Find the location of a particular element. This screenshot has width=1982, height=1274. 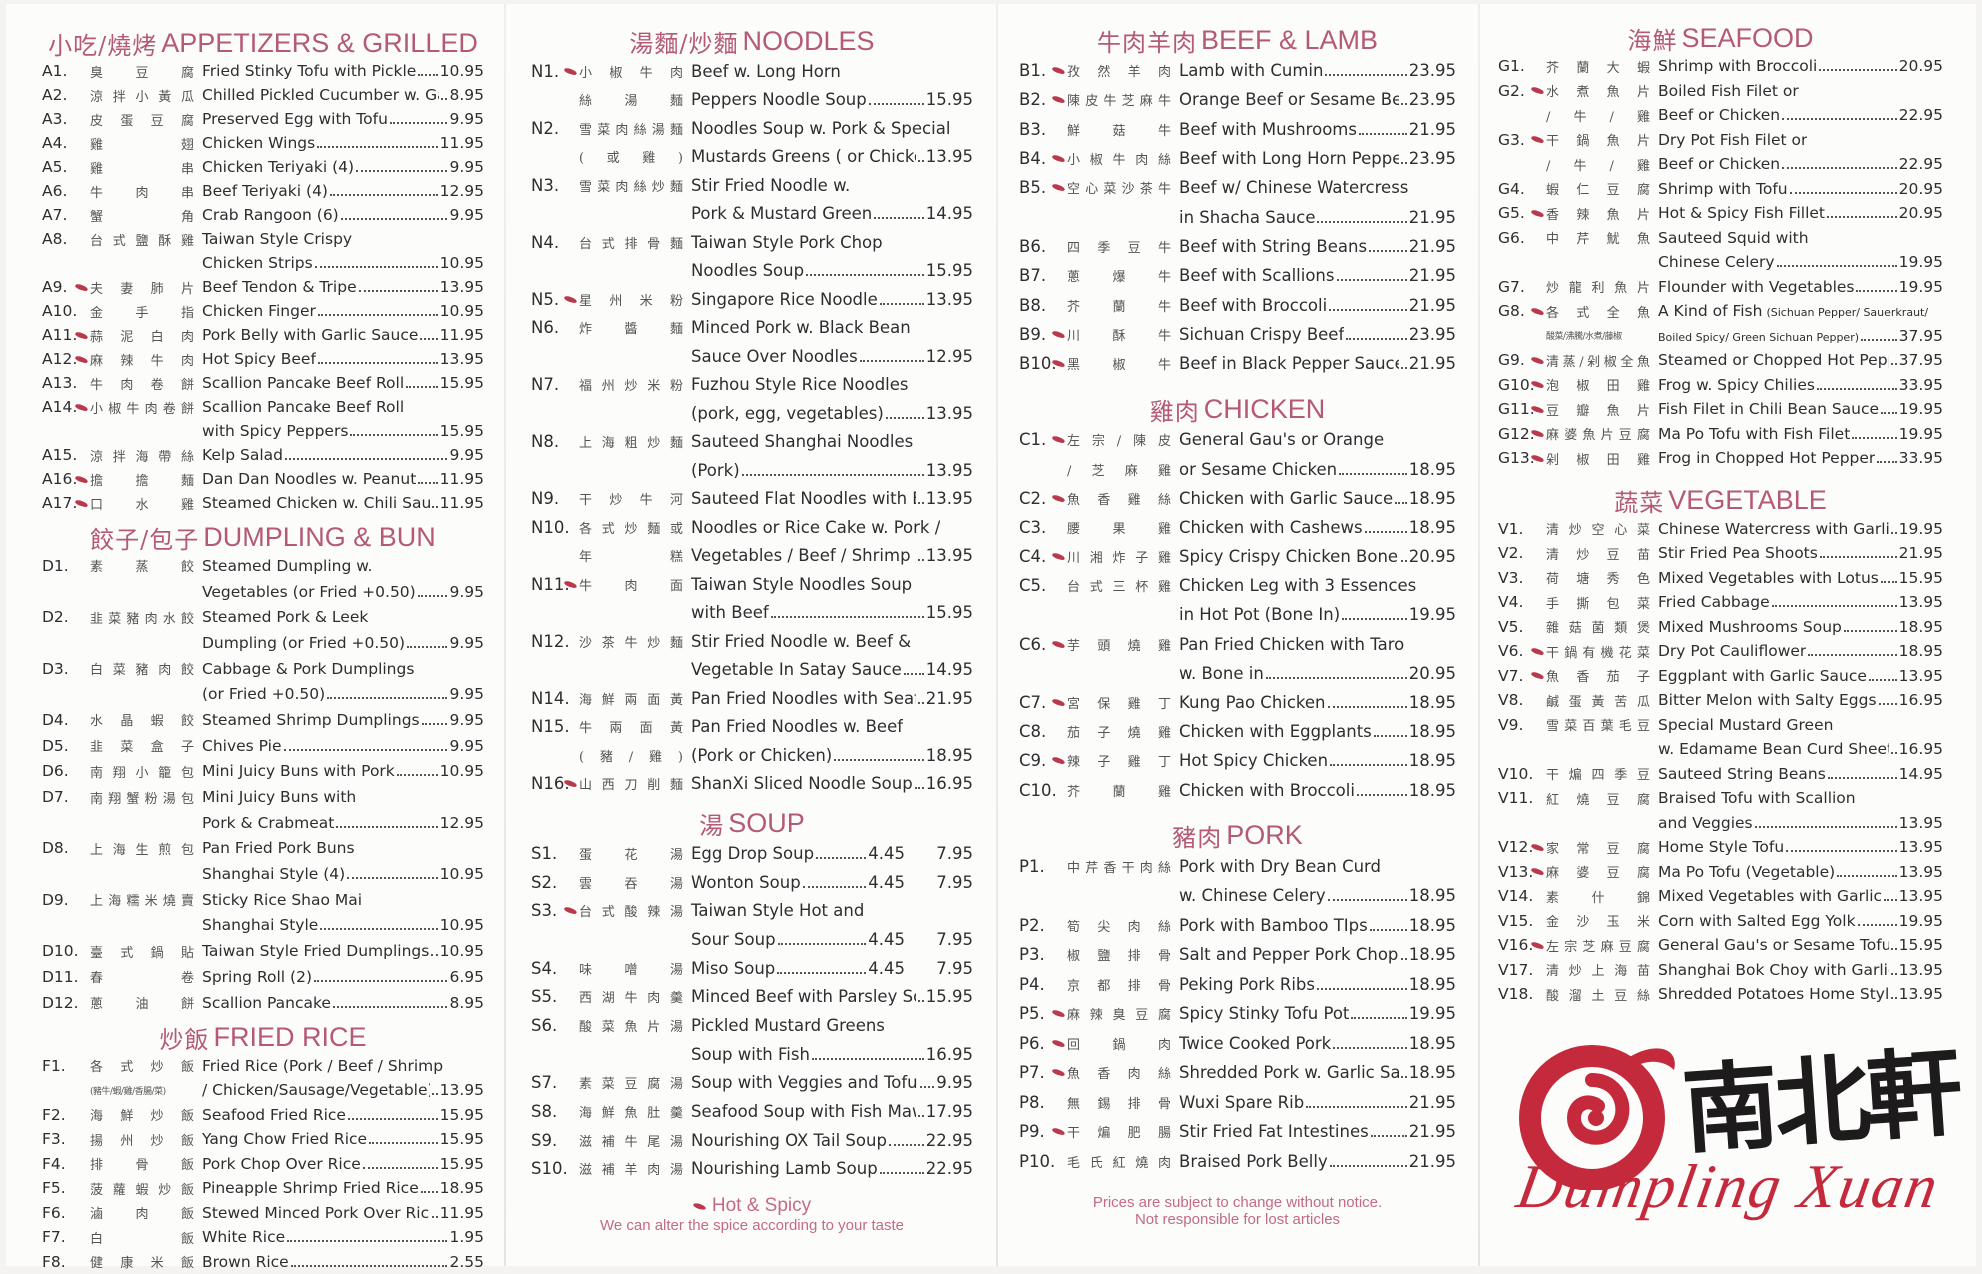

item-english-name-wrap: Preserved Egg with Tofu 9.95 is located at coordinates (343, 119).